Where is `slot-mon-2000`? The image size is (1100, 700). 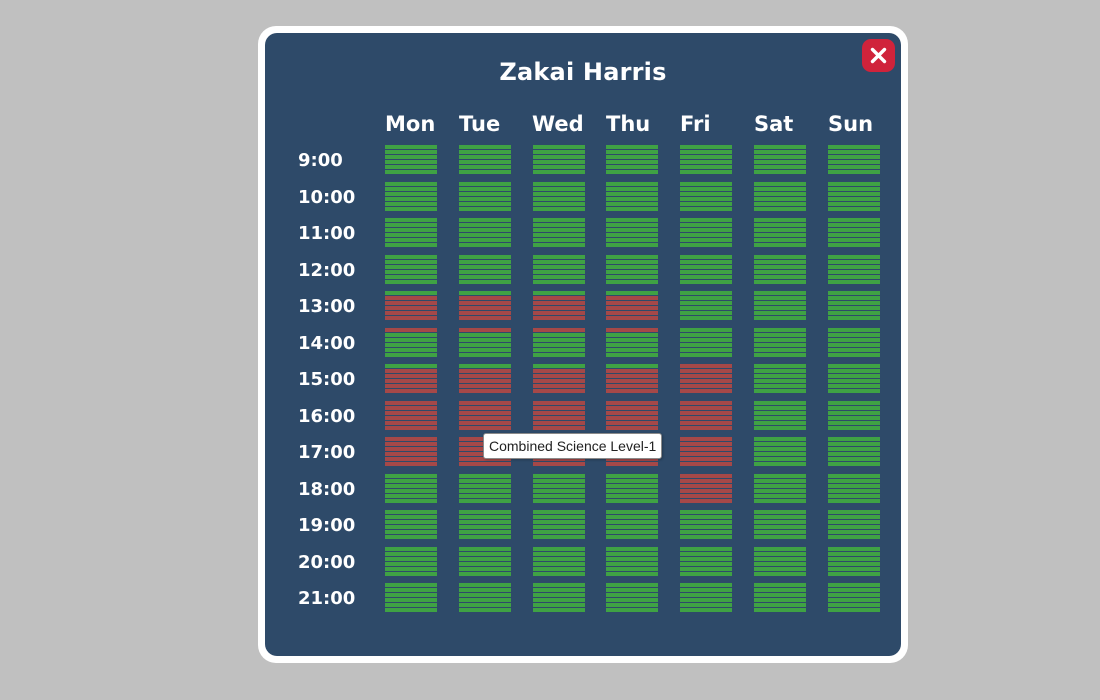
slot-mon-2000 is located at coordinates (411, 562).